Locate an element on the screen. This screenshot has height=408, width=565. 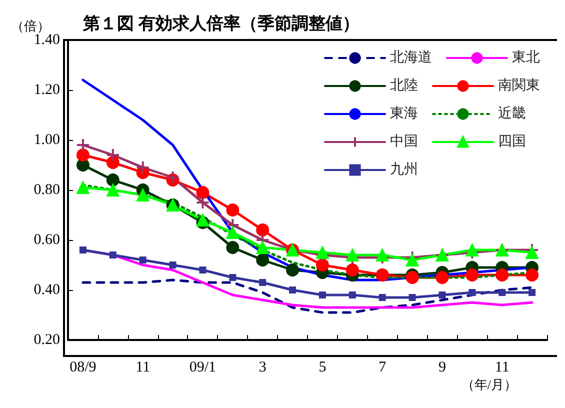
x-tick-label: 09/1 is located at coordinates (202, 368).